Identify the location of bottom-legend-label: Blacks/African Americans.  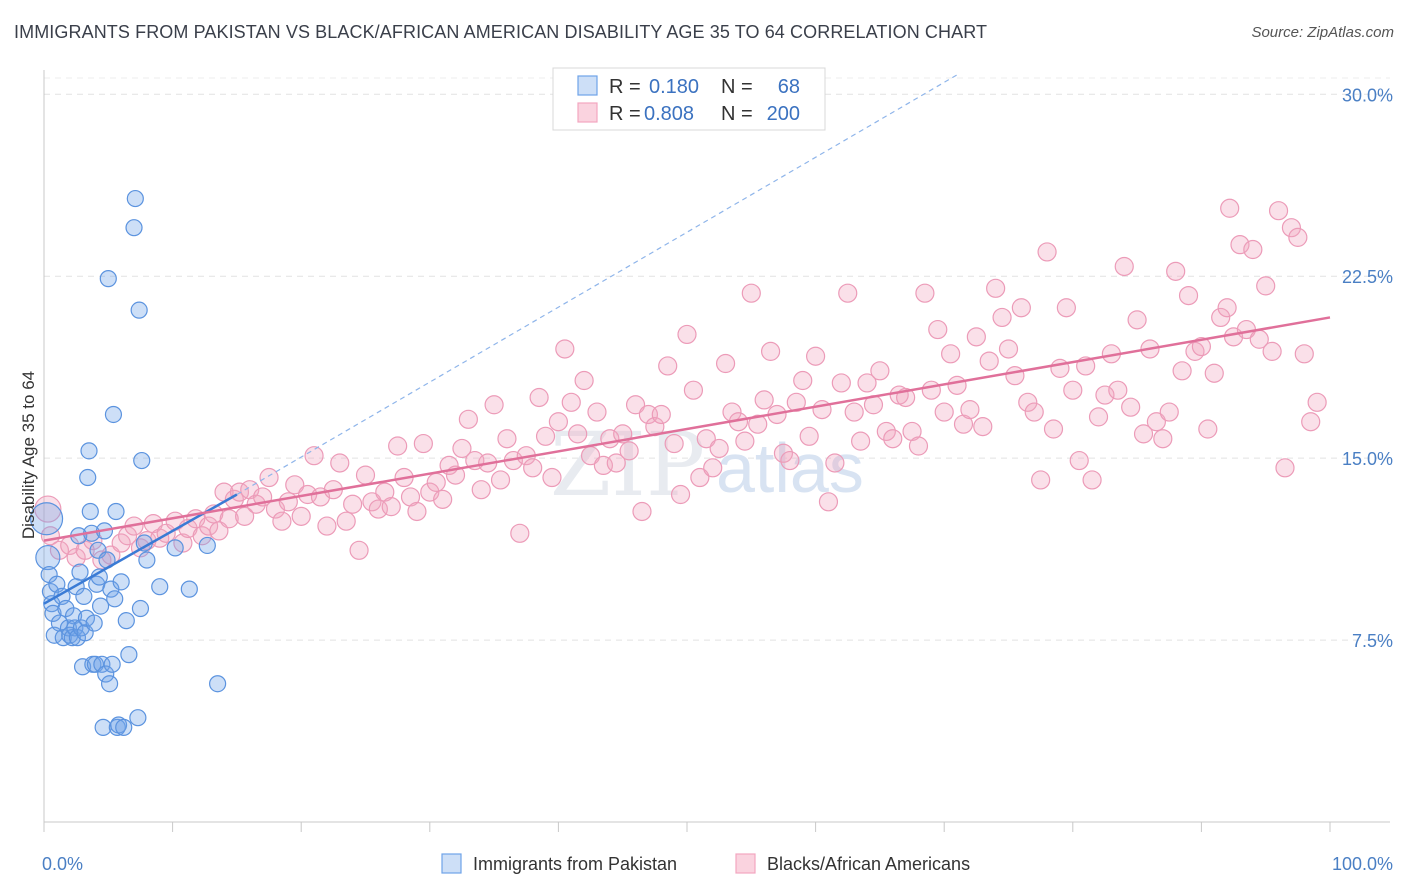
(868, 864).